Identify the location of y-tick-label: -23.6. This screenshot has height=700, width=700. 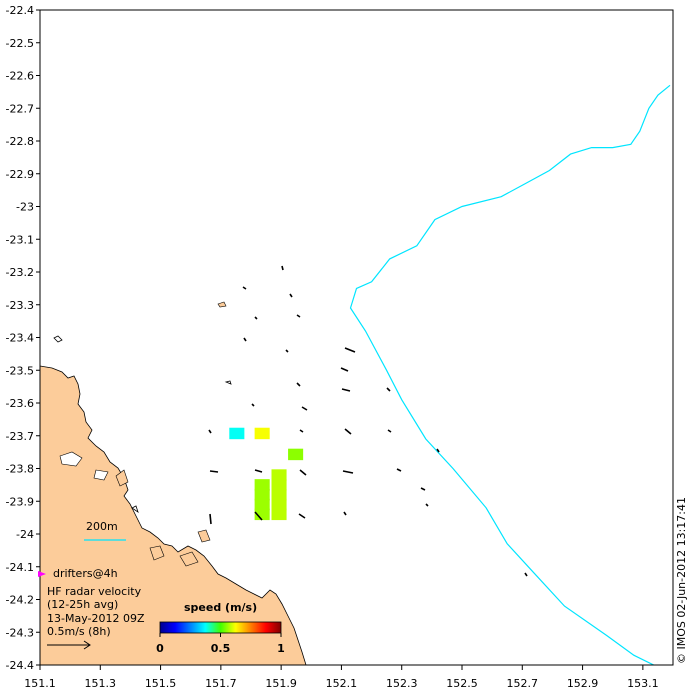
(20, 403).